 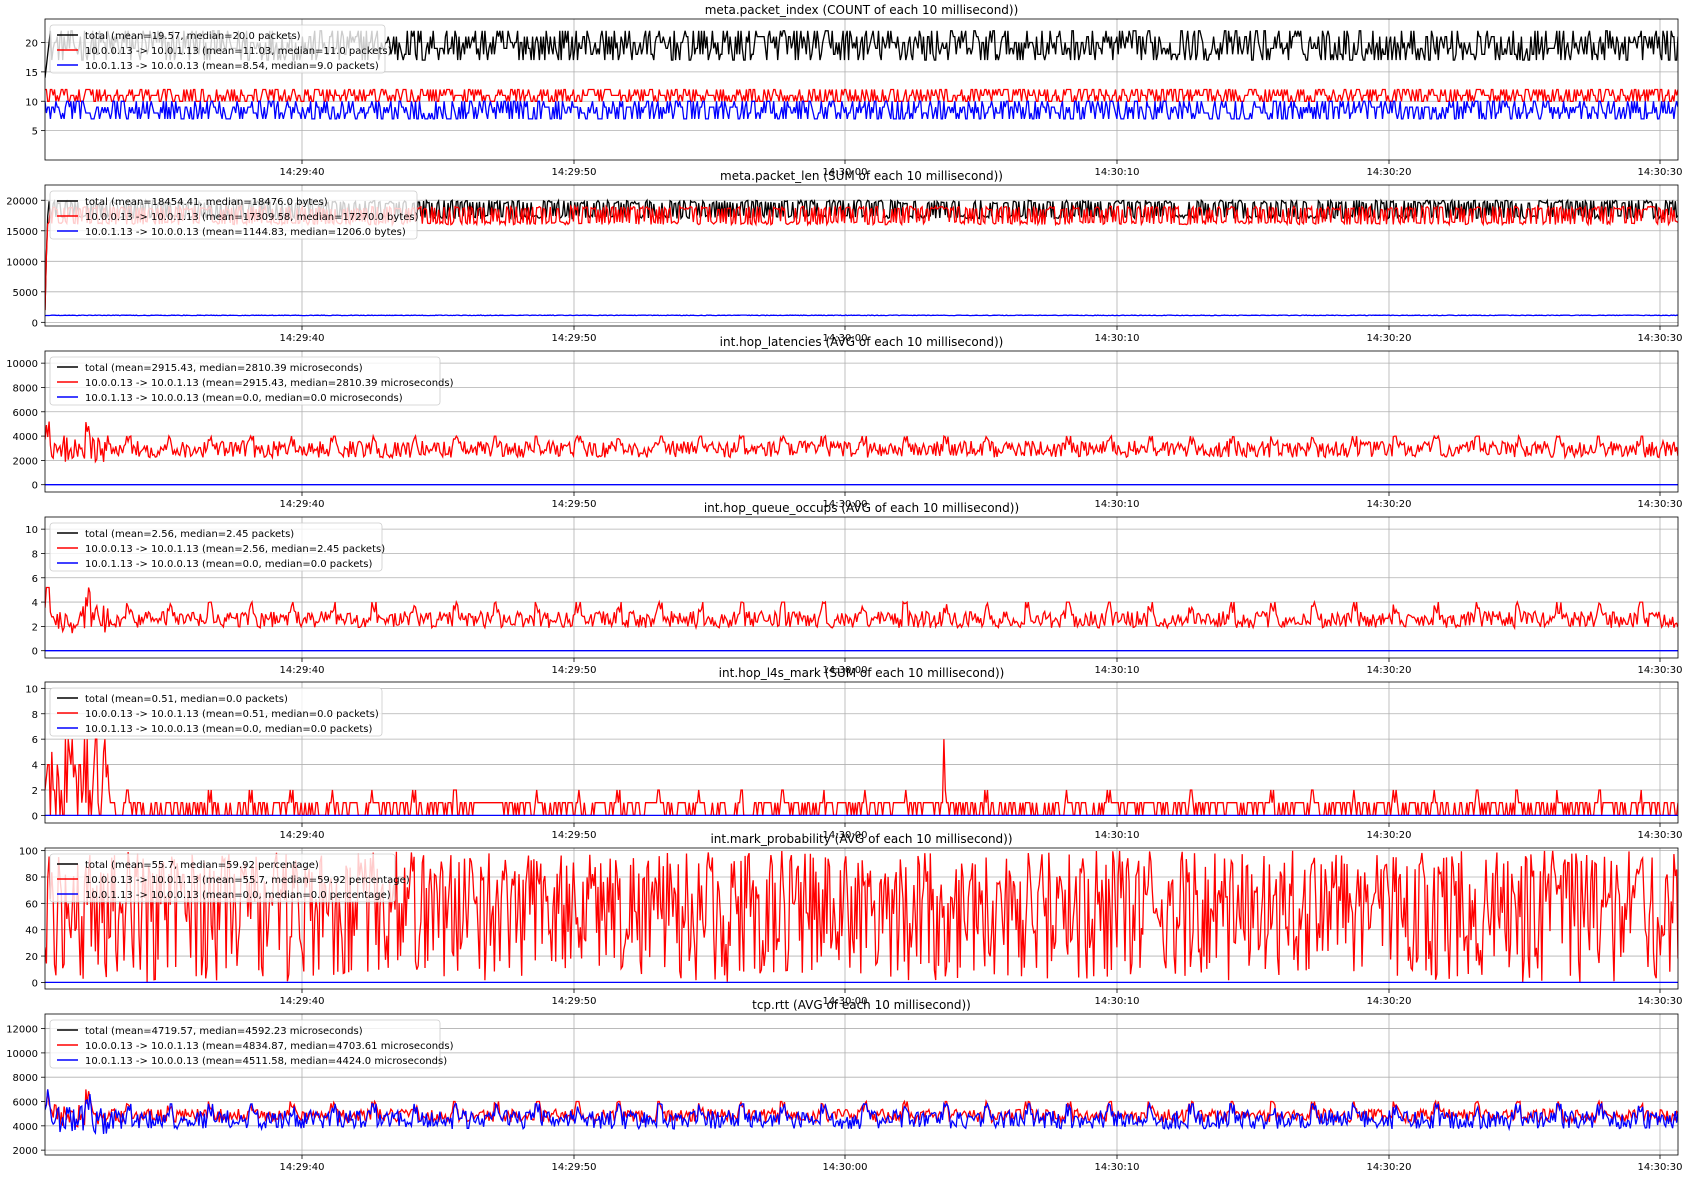 What do you see at coordinates (861, 315) in the screenshot?
I see `series-line` at bounding box center [861, 315].